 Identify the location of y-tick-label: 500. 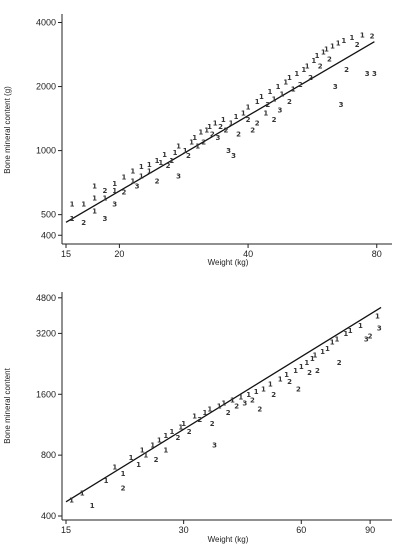
(48, 215).